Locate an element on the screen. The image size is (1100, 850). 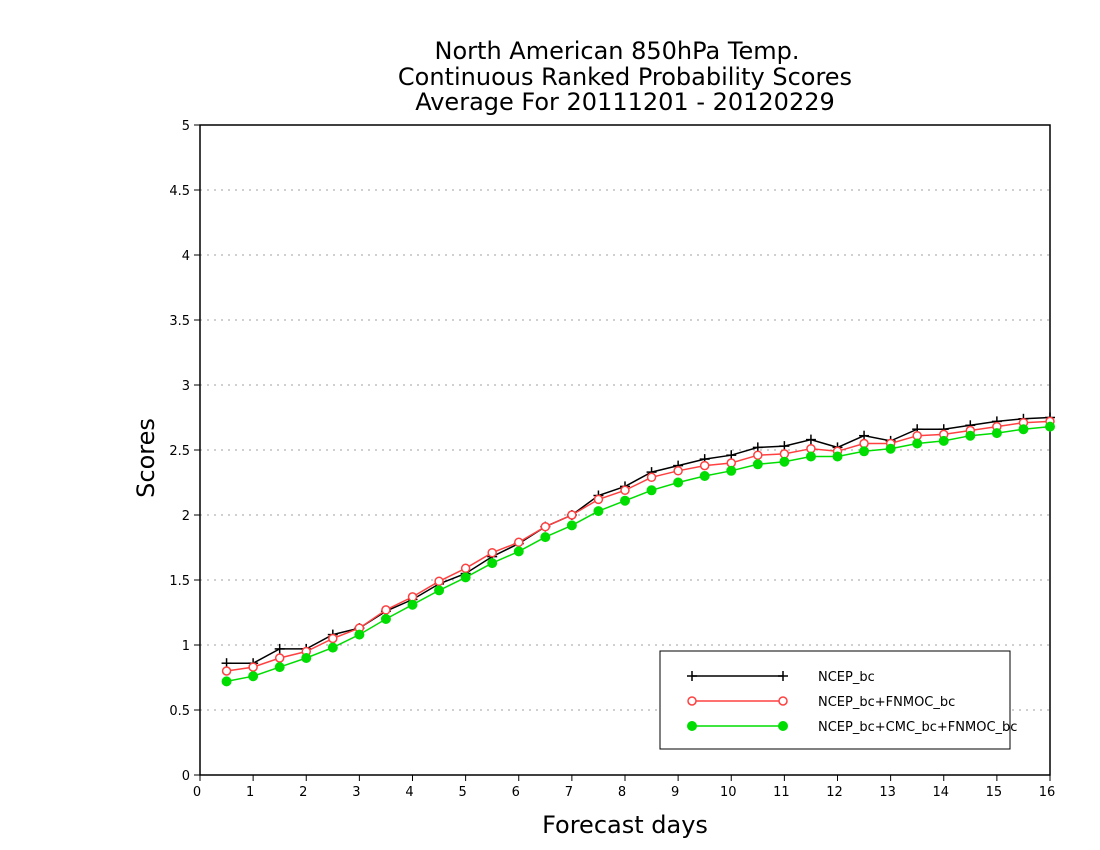
legend-item: NCEP_bc is located at coordinates (781, 677).